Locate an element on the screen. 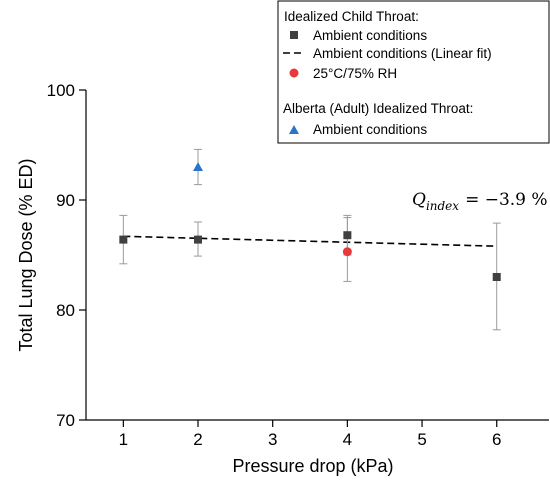  y-tick-label: 100 is located at coordinates (61, 90).